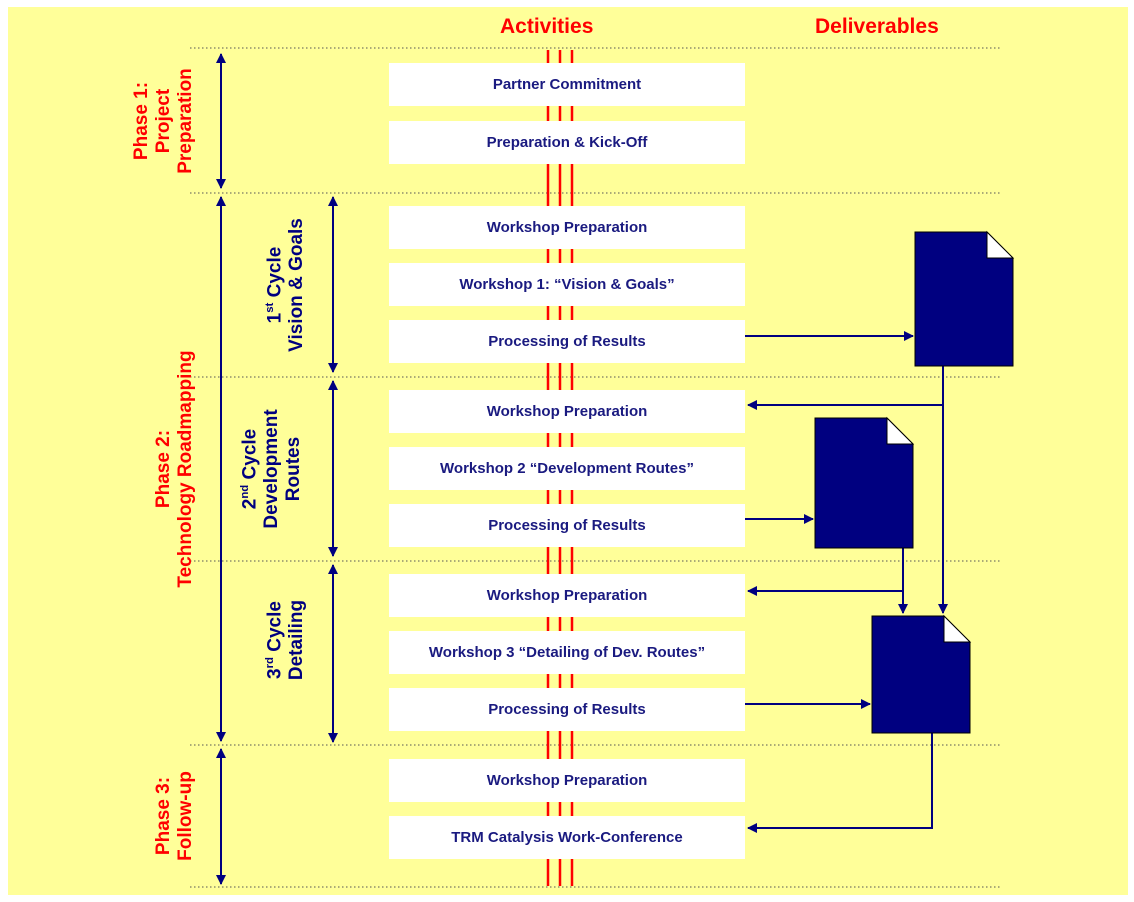  Describe the element at coordinates (547, 26) in the screenshot. I see `activities-header: Activities` at that location.